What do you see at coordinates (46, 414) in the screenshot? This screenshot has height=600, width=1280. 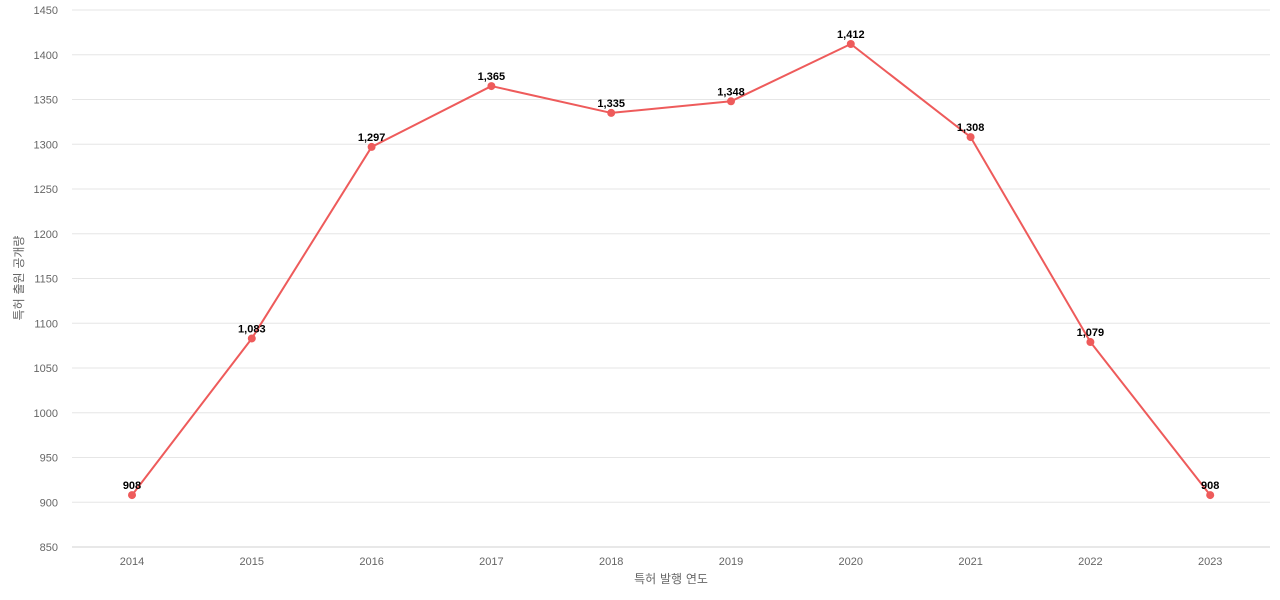 I see `y-tick-label: 1000` at bounding box center [46, 414].